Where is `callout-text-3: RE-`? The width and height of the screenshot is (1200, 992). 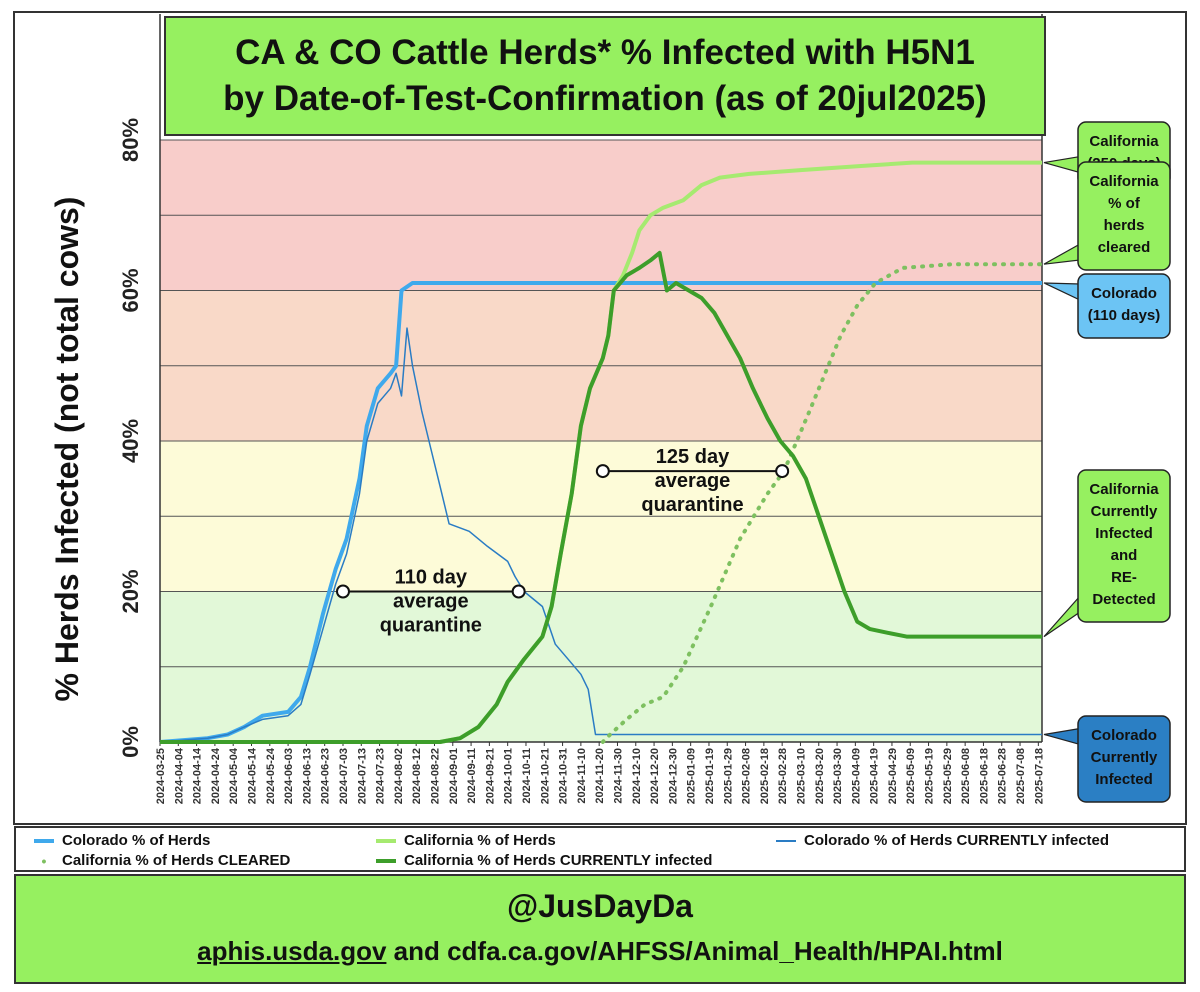
callout-text-3: RE- is located at coordinates (1124, 577).